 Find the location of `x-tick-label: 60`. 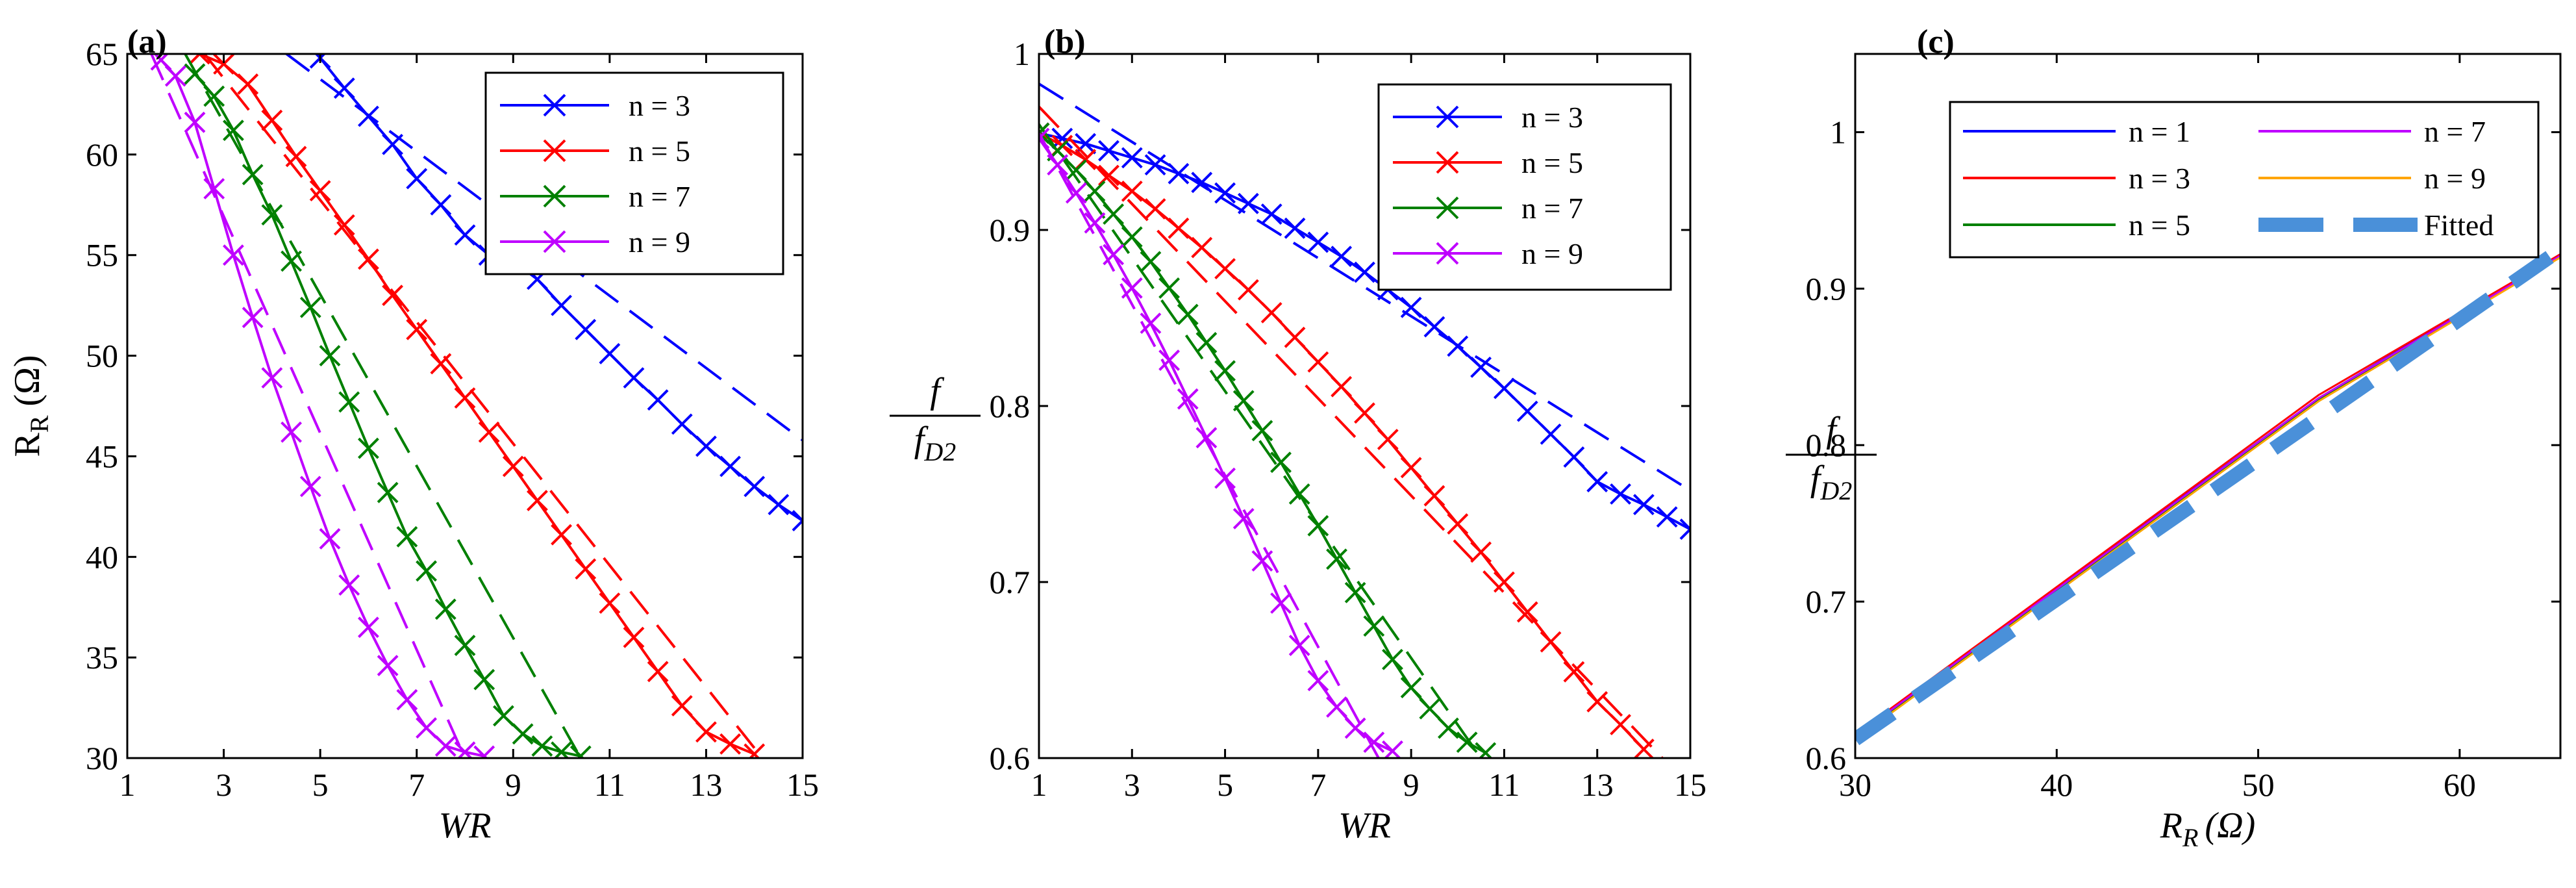

x-tick-label: 60 is located at coordinates (2460, 785).